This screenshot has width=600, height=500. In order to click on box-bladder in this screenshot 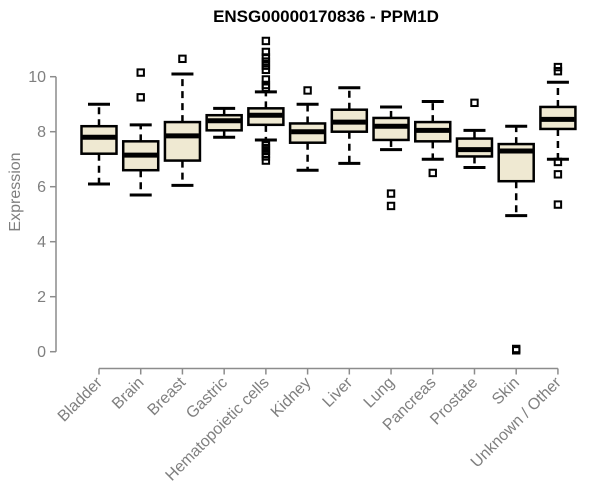, I will do `click(99, 144)`.